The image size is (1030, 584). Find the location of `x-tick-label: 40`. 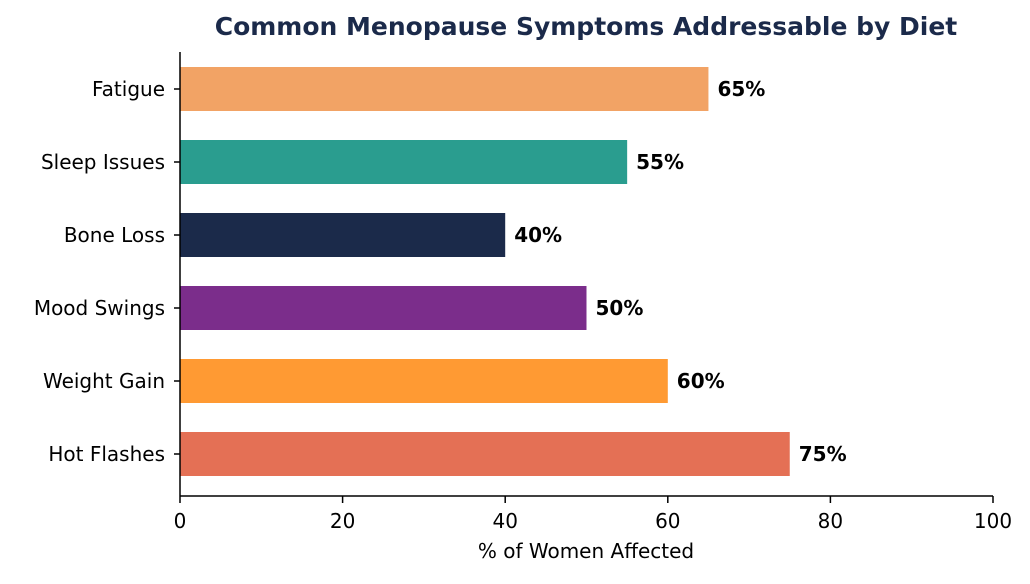

x-tick-label: 40 is located at coordinates (504, 521).